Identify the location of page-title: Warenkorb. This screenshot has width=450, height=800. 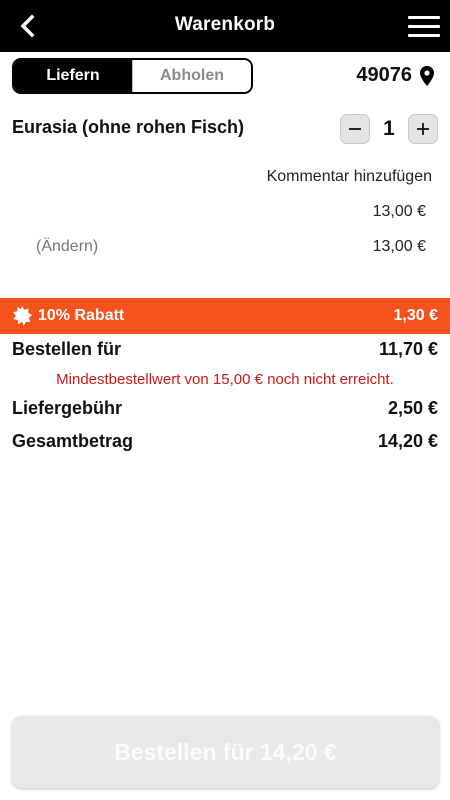
(225, 24).